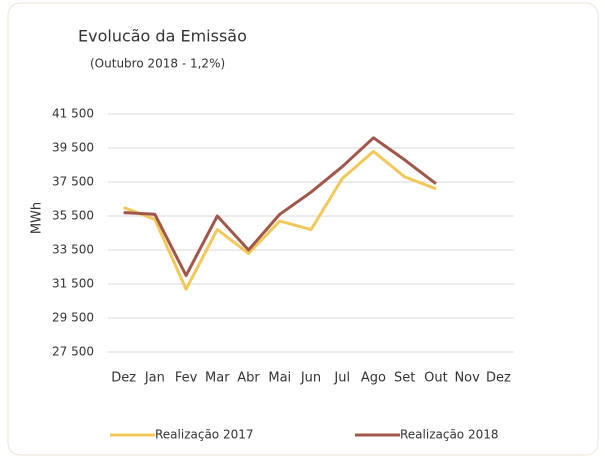  What do you see at coordinates (73, 114) in the screenshot?
I see `y-tick-label: 41 500` at bounding box center [73, 114].